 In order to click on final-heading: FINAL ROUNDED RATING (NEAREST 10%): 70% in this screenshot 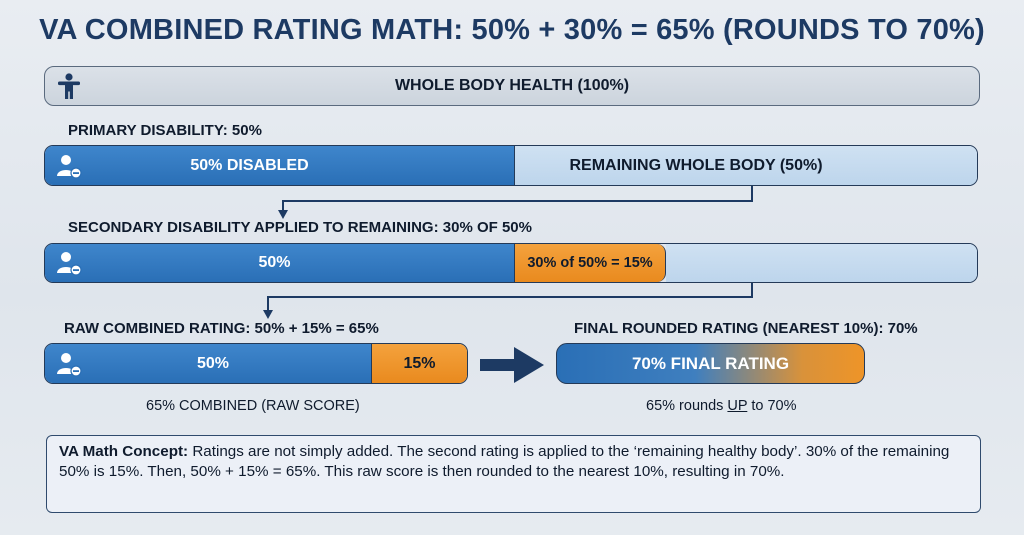, I will do `click(746, 328)`.